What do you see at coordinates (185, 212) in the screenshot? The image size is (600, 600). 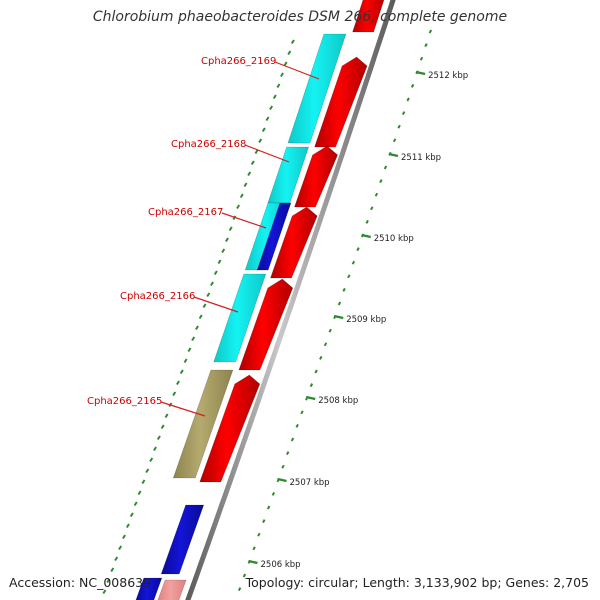 I see `gene-label: Cpha266_2167` at bounding box center [185, 212].